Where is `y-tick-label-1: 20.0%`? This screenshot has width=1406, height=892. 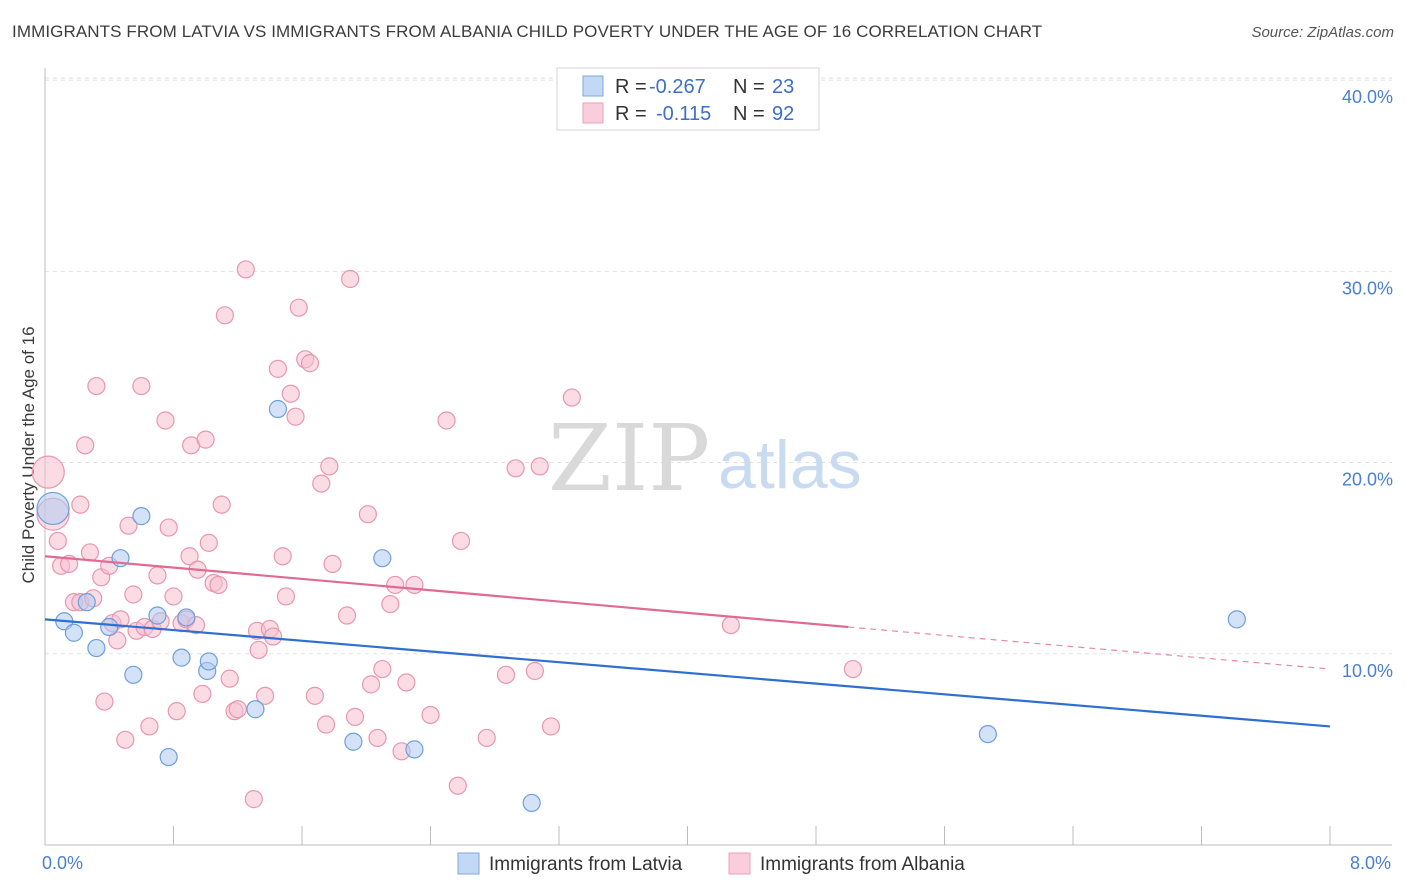 y-tick-label-1: 20.0% is located at coordinates (1367, 480).